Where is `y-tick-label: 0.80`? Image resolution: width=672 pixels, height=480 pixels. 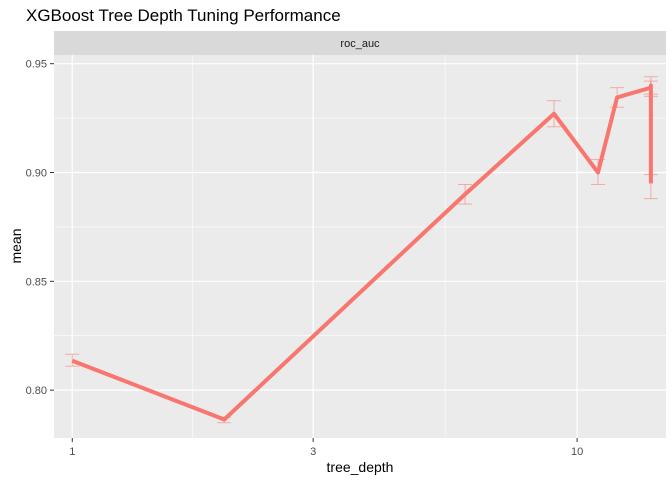 y-tick-label: 0.80 is located at coordinates (36, 391).